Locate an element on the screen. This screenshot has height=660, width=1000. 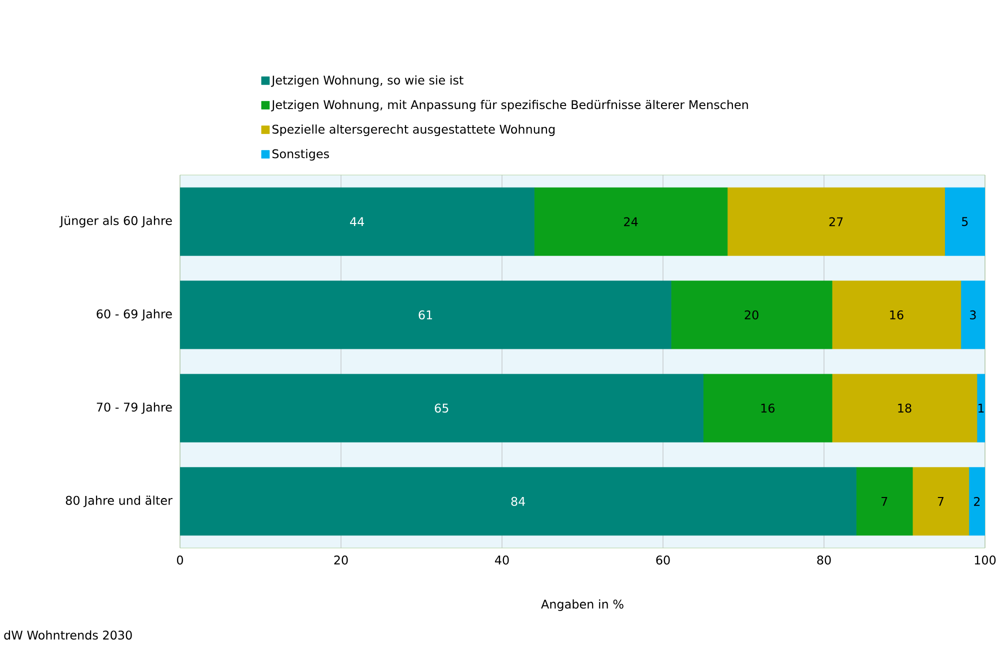
x-tick-label: 40 is located at coordinates (501, 560).